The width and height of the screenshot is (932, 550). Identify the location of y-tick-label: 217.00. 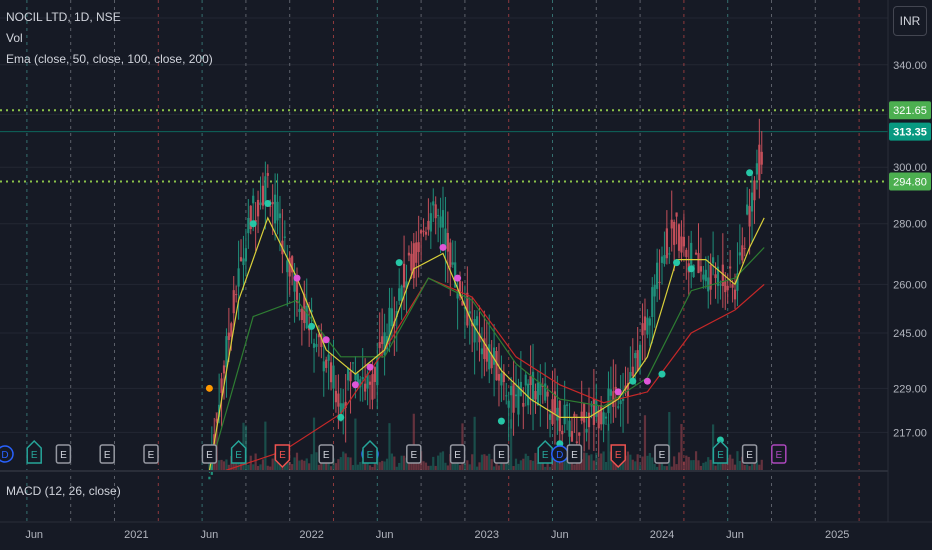
(910, 433).